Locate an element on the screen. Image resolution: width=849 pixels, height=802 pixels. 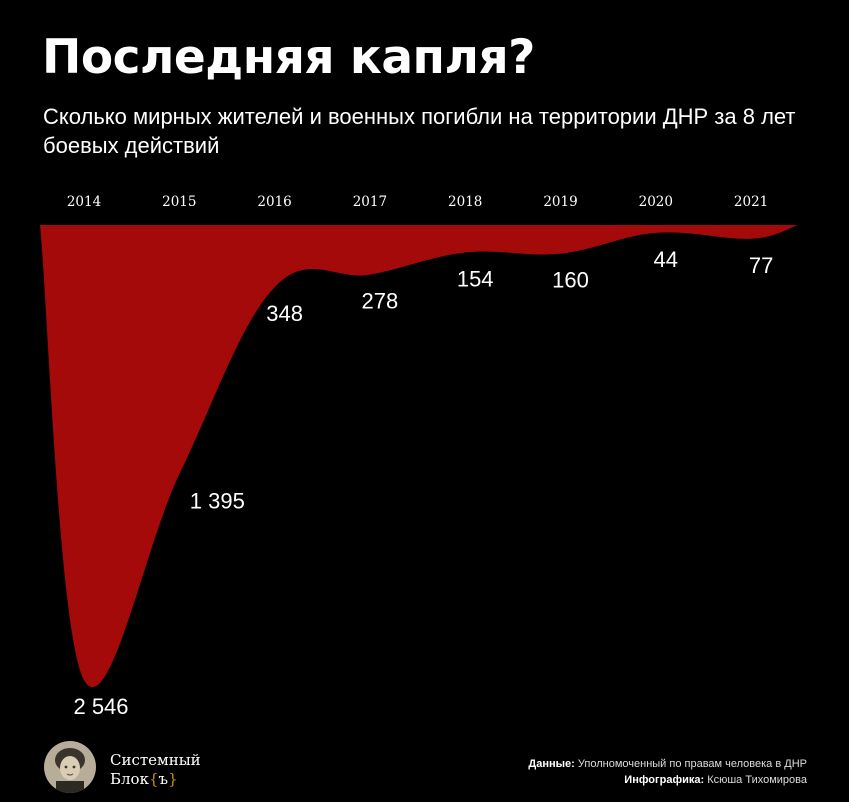
value-label-2018: 154 is located at coordinates (475, 279).